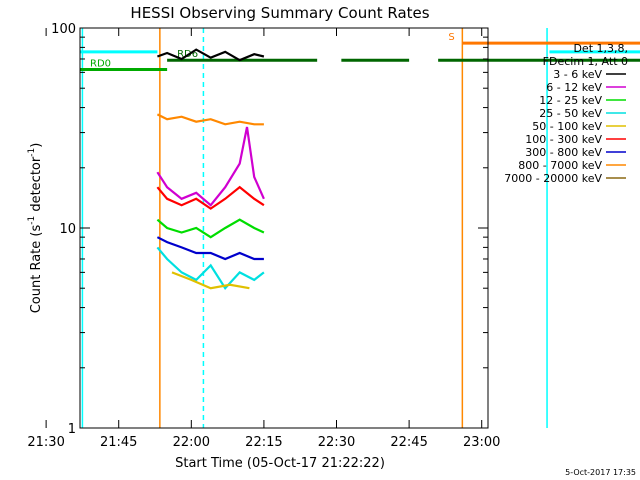  What do you see at coordinates (63, 29) in the screenshot?
I see `y-tick-label-2: 100` at bounding box center [63, 29].